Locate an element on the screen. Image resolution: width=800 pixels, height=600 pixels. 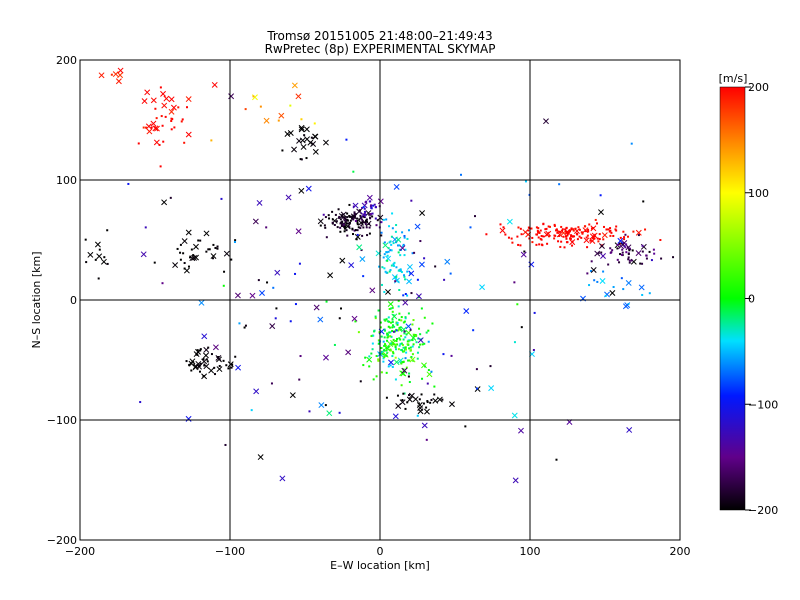
colorbar-tick-label: 200 is located at coordinates (758, 87).